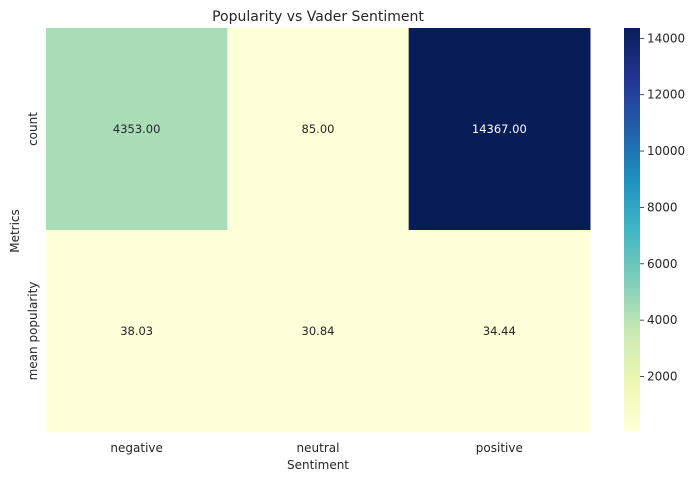 The image size is (700, 480). I want to click on y-tick-labels: count mean popularity, so click(33, 246).